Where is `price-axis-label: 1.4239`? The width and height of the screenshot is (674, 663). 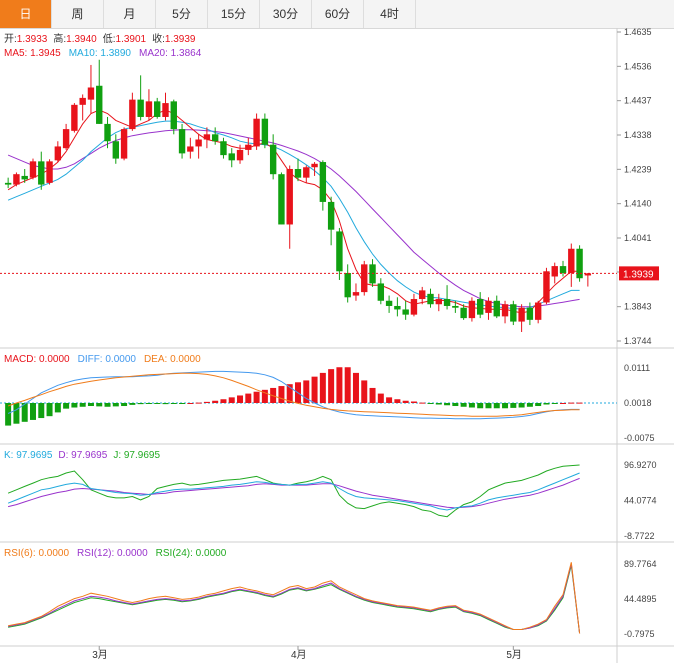 price-axis-label: 1.4239 is located at coordinates (638, 169).